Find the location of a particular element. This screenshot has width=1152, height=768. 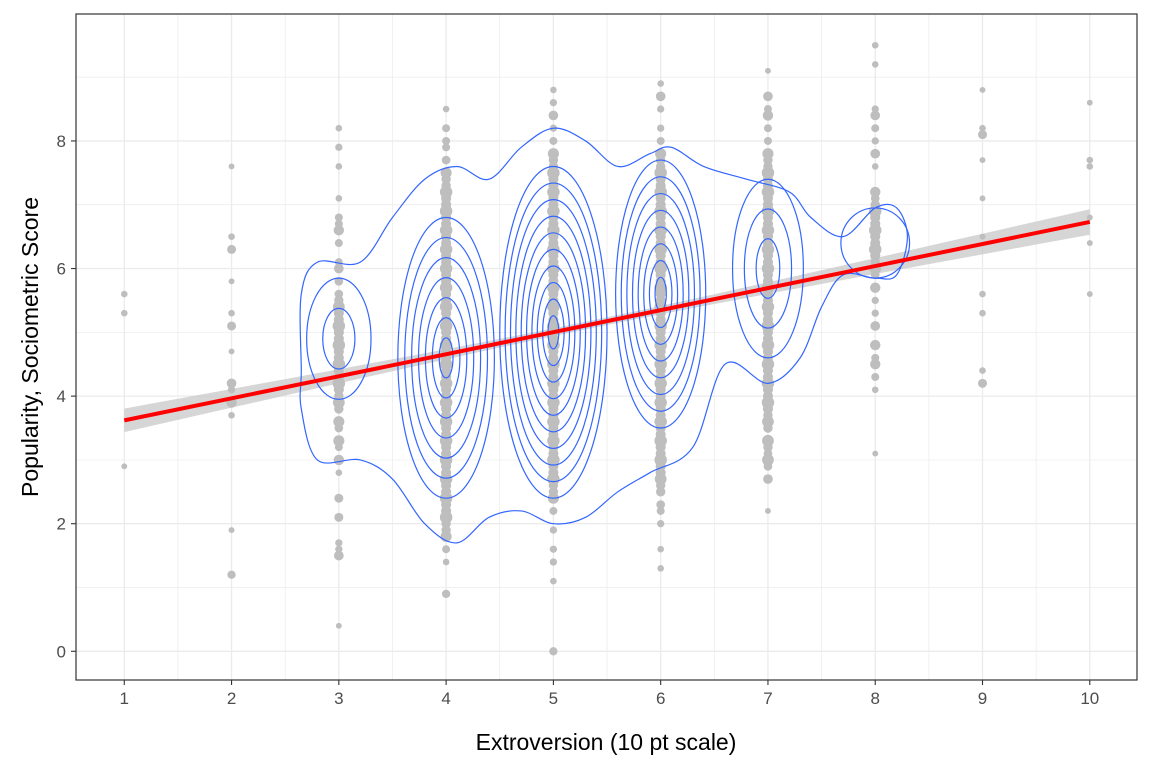

x-tick-label: 6 is located at coordinates (660, 698).